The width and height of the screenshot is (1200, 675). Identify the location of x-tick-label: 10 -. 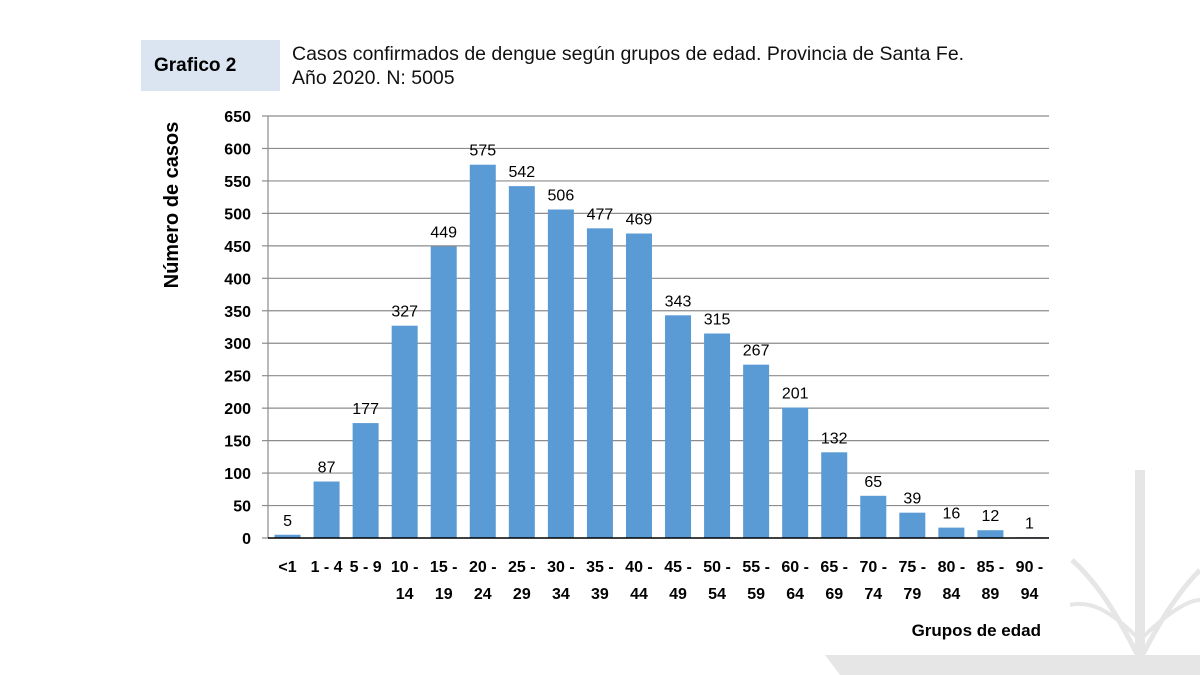
(405, 567).